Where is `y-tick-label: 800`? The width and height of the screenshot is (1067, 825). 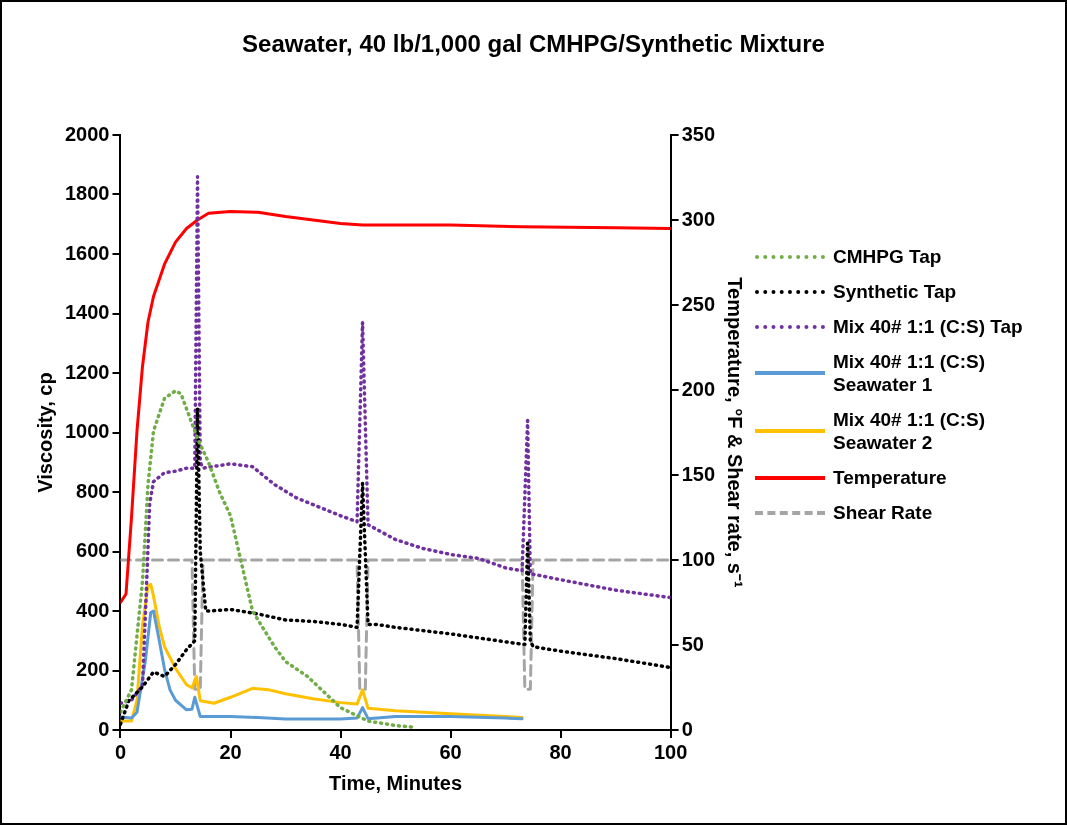 y-tick-label: 800 is located at coordinates (93, 490).